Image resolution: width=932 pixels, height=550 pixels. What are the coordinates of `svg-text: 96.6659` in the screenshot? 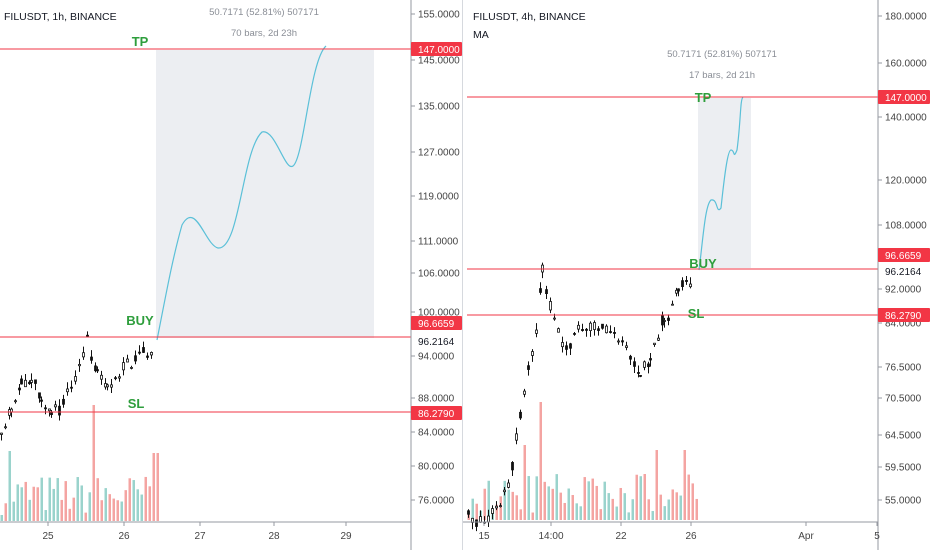 It's located at (903, 256).